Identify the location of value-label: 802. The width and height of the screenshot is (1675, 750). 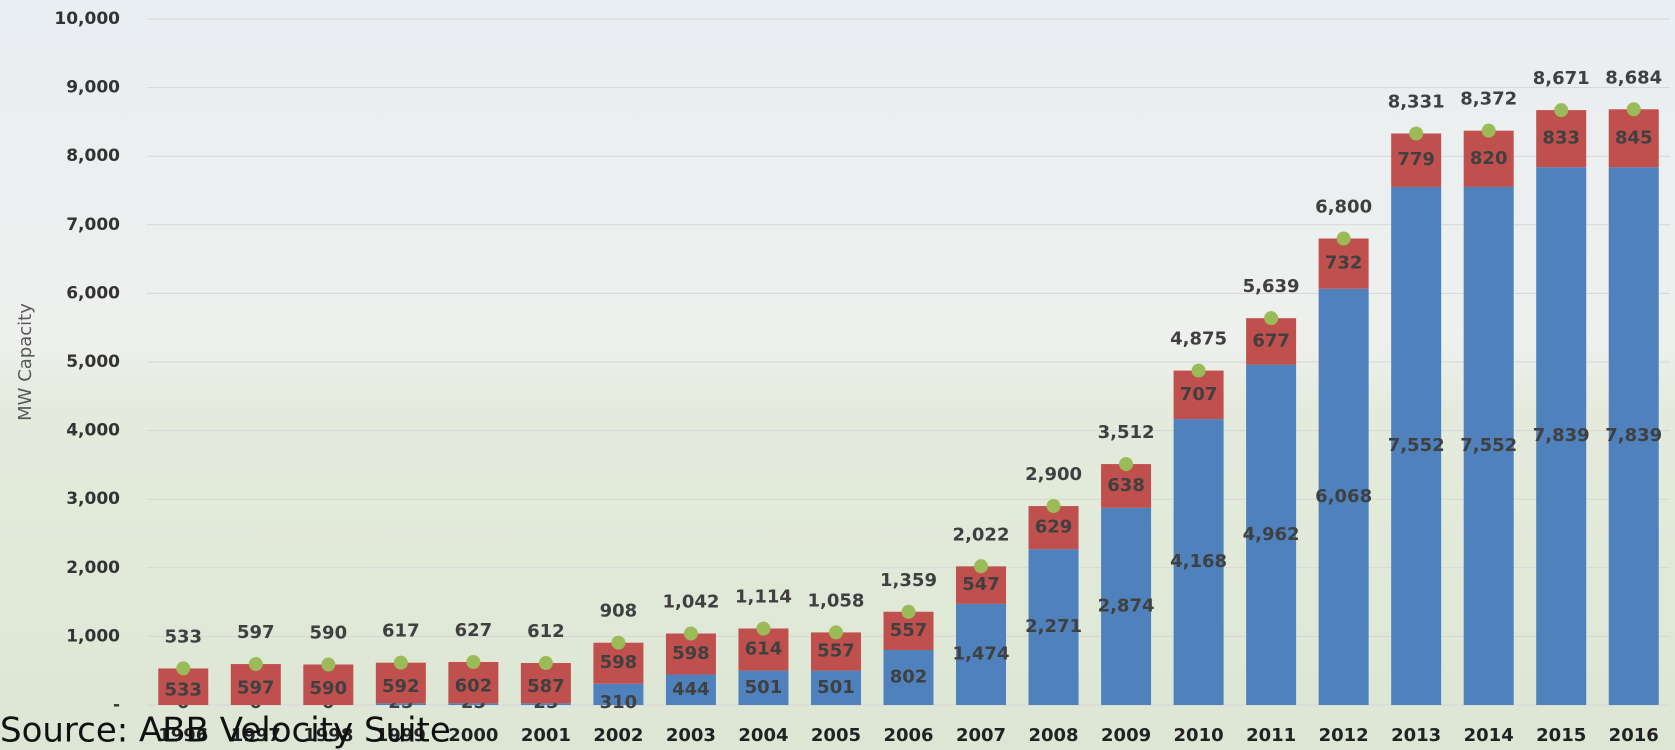
(909, 676).